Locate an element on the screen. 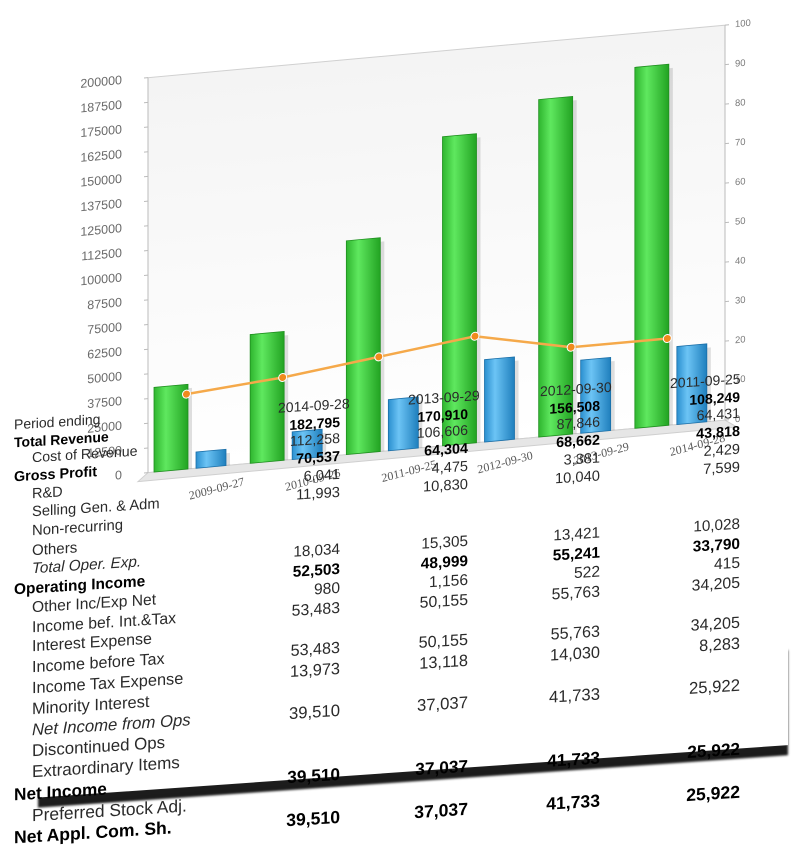 This screenshot has height=852, width=812. row-value: 53,483 is located at coordinates (295, 611).